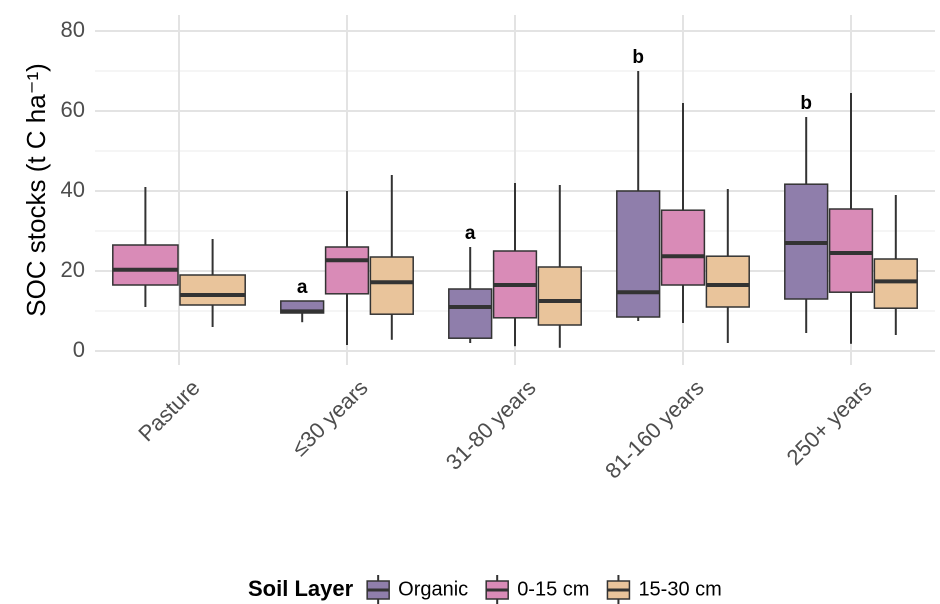 Image resolution: width=940 pixels, height=604 pixels. What do you see at coordinates (679, 589) in the screenshot?
I see `legend-label: 15-30 cm` at bounding box center [679, 589].